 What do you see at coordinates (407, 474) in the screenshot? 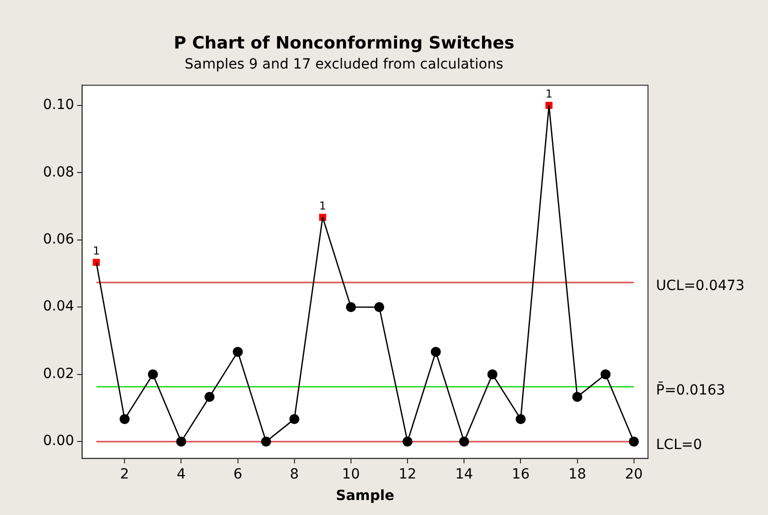
I see `x-tick-label: 12` at bounding box center [407, 474].